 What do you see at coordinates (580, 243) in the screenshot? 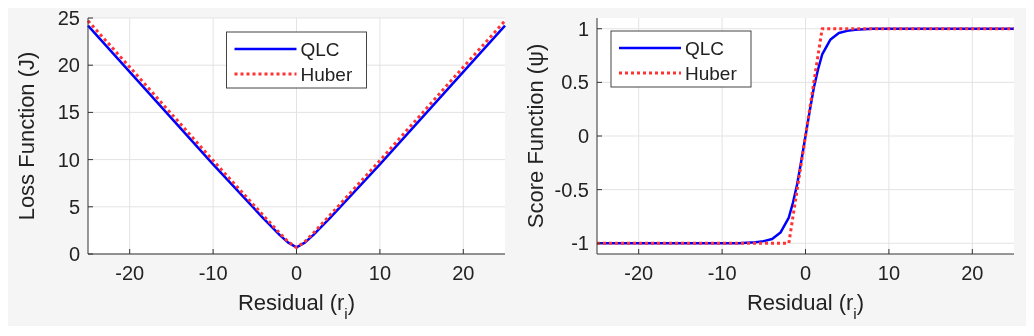
I see `y-tick-label: -1` at bounding box center [580, 243].